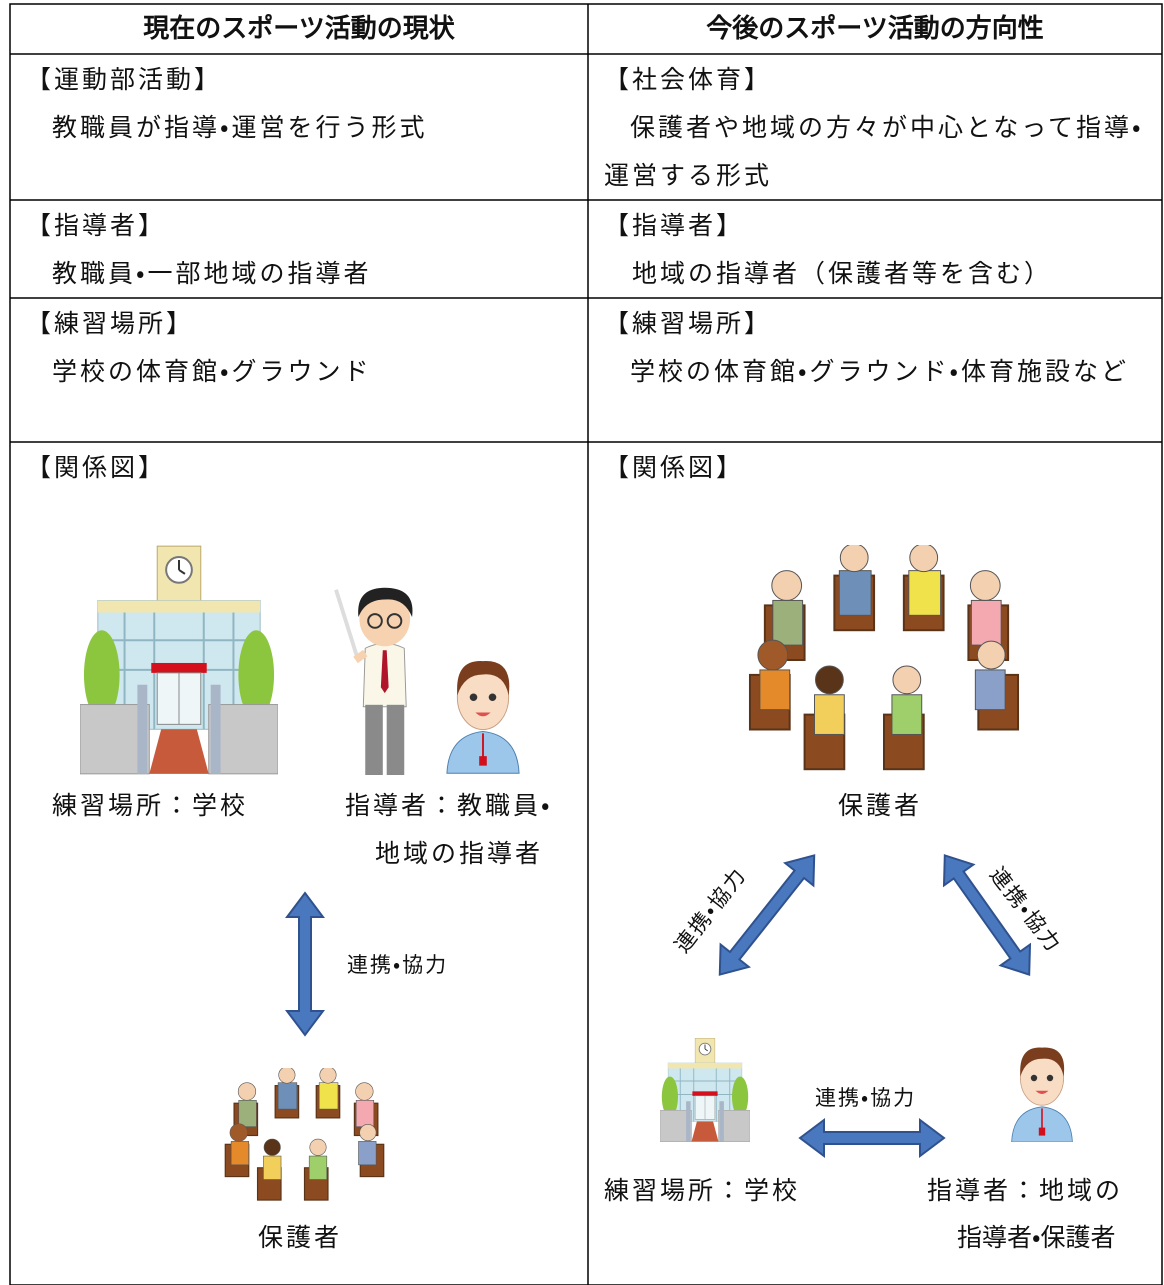 This screenshot has width=1164, height=1285. I want to click on diagram-label: 指導者：地域の, so click(1025, 1190).